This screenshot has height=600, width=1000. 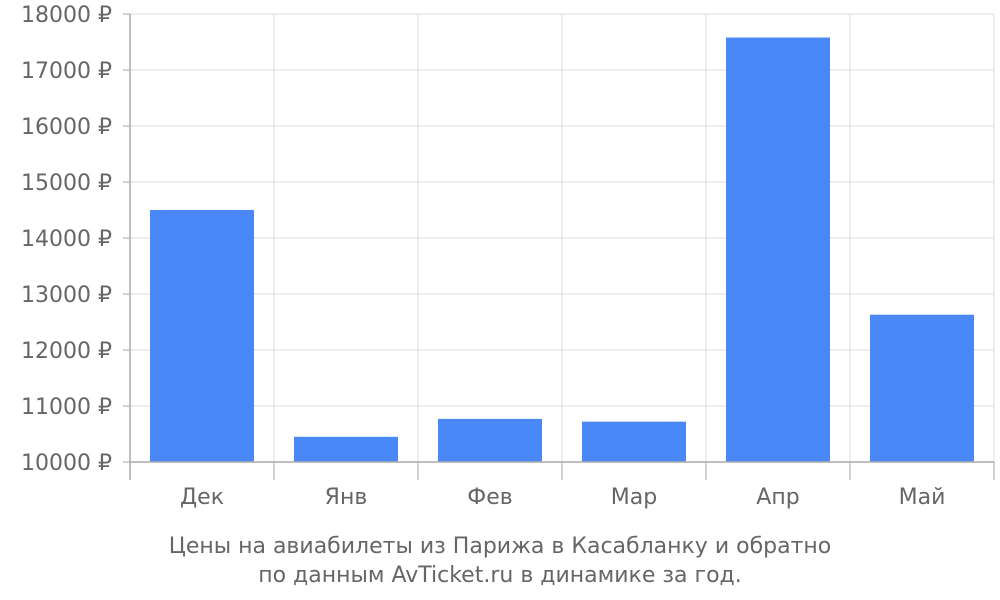 I want to click on y-tick-label: 10000 ₽, so click(x=66, y=463).